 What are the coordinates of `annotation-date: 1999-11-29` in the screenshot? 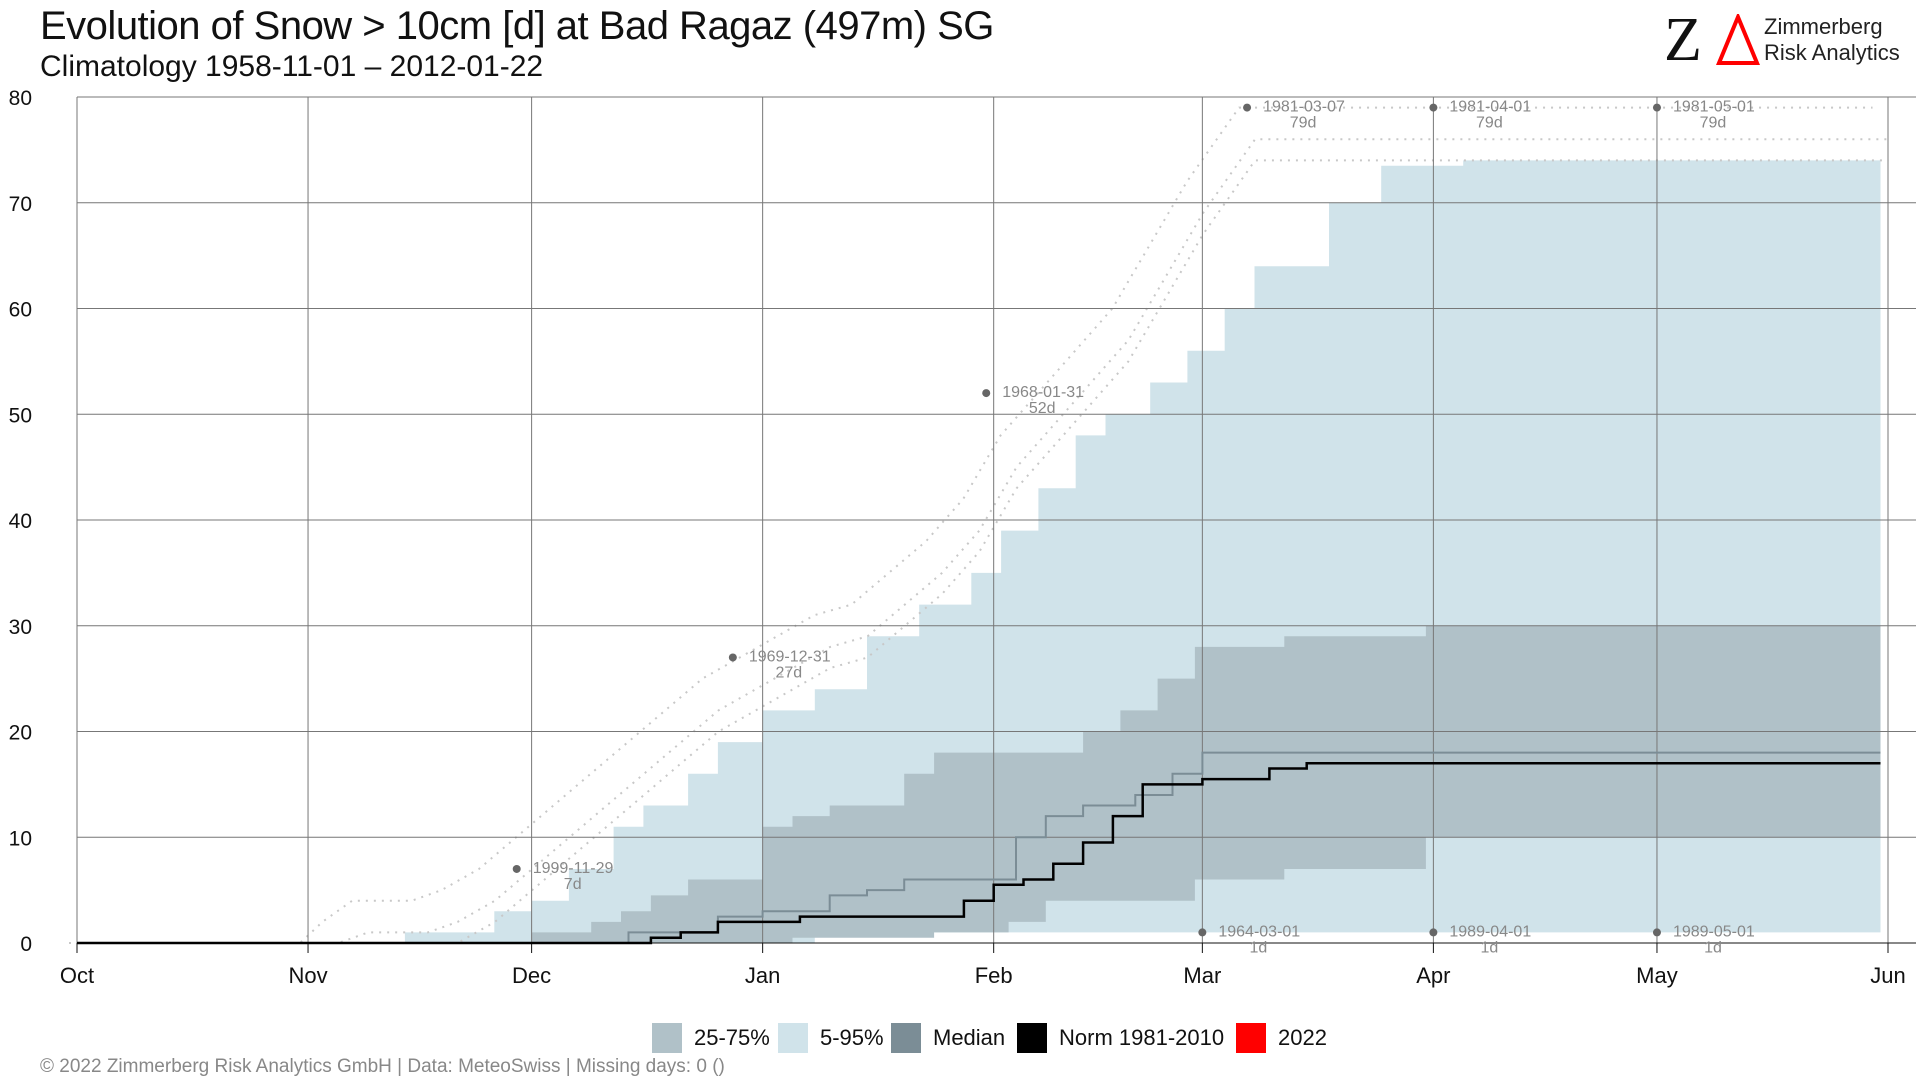 It's located at (573, 868).